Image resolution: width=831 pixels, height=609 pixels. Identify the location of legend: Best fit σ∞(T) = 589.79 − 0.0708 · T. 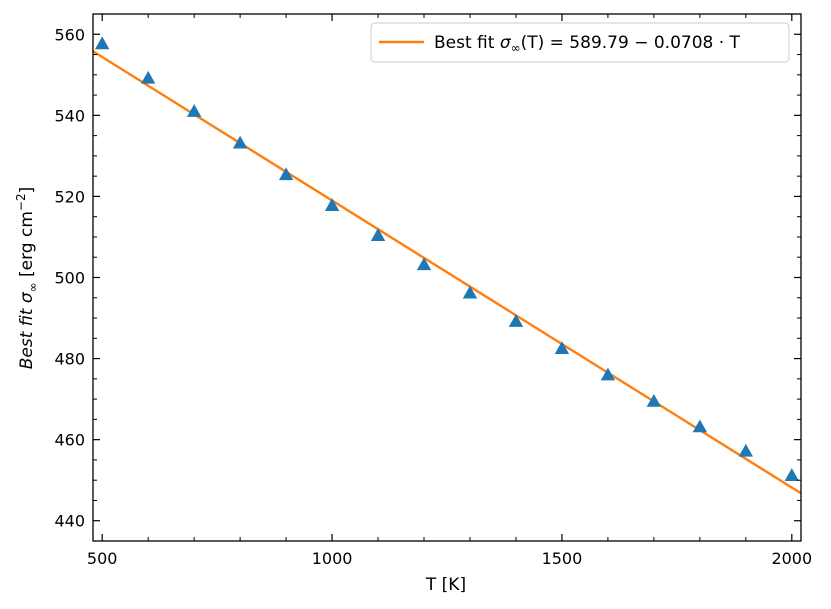
(580, 42).